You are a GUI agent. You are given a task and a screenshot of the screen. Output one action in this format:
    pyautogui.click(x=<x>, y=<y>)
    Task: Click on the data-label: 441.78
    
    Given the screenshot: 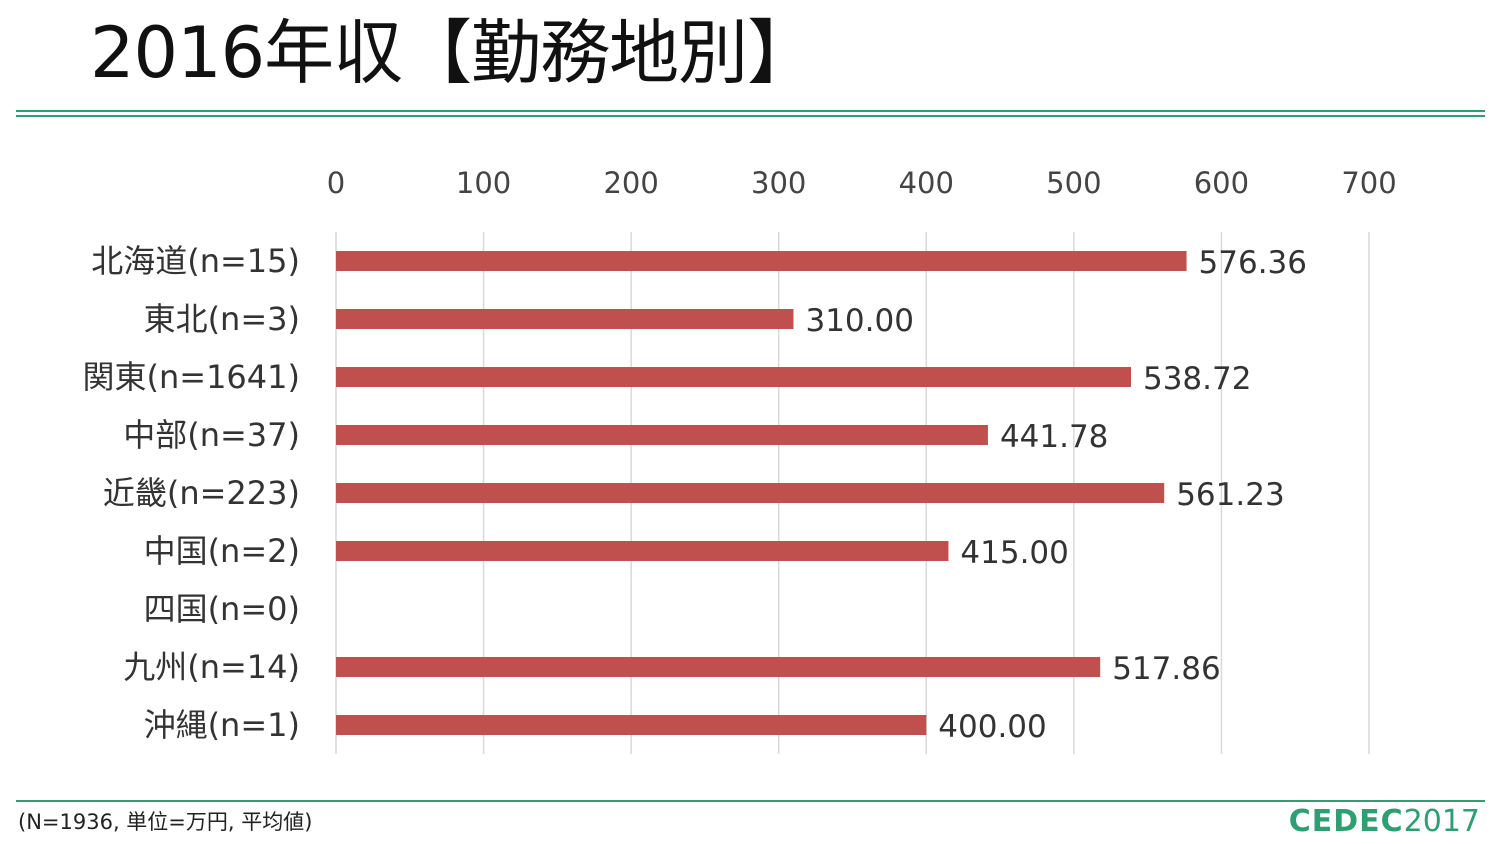 What is the action you would take?
    pyautogui.click(x=1054, y=437)
    